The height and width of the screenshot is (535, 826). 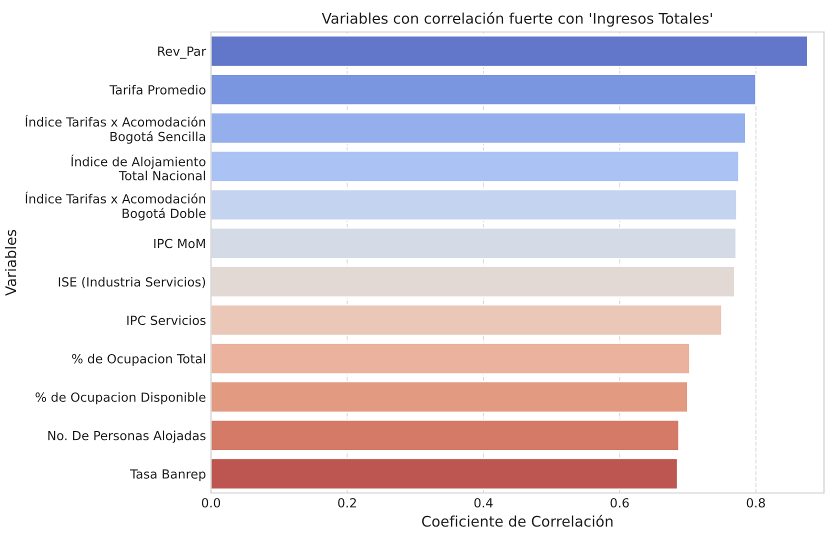 I want to click on x-tick-label: 0.4, so click(x=483, y=503).